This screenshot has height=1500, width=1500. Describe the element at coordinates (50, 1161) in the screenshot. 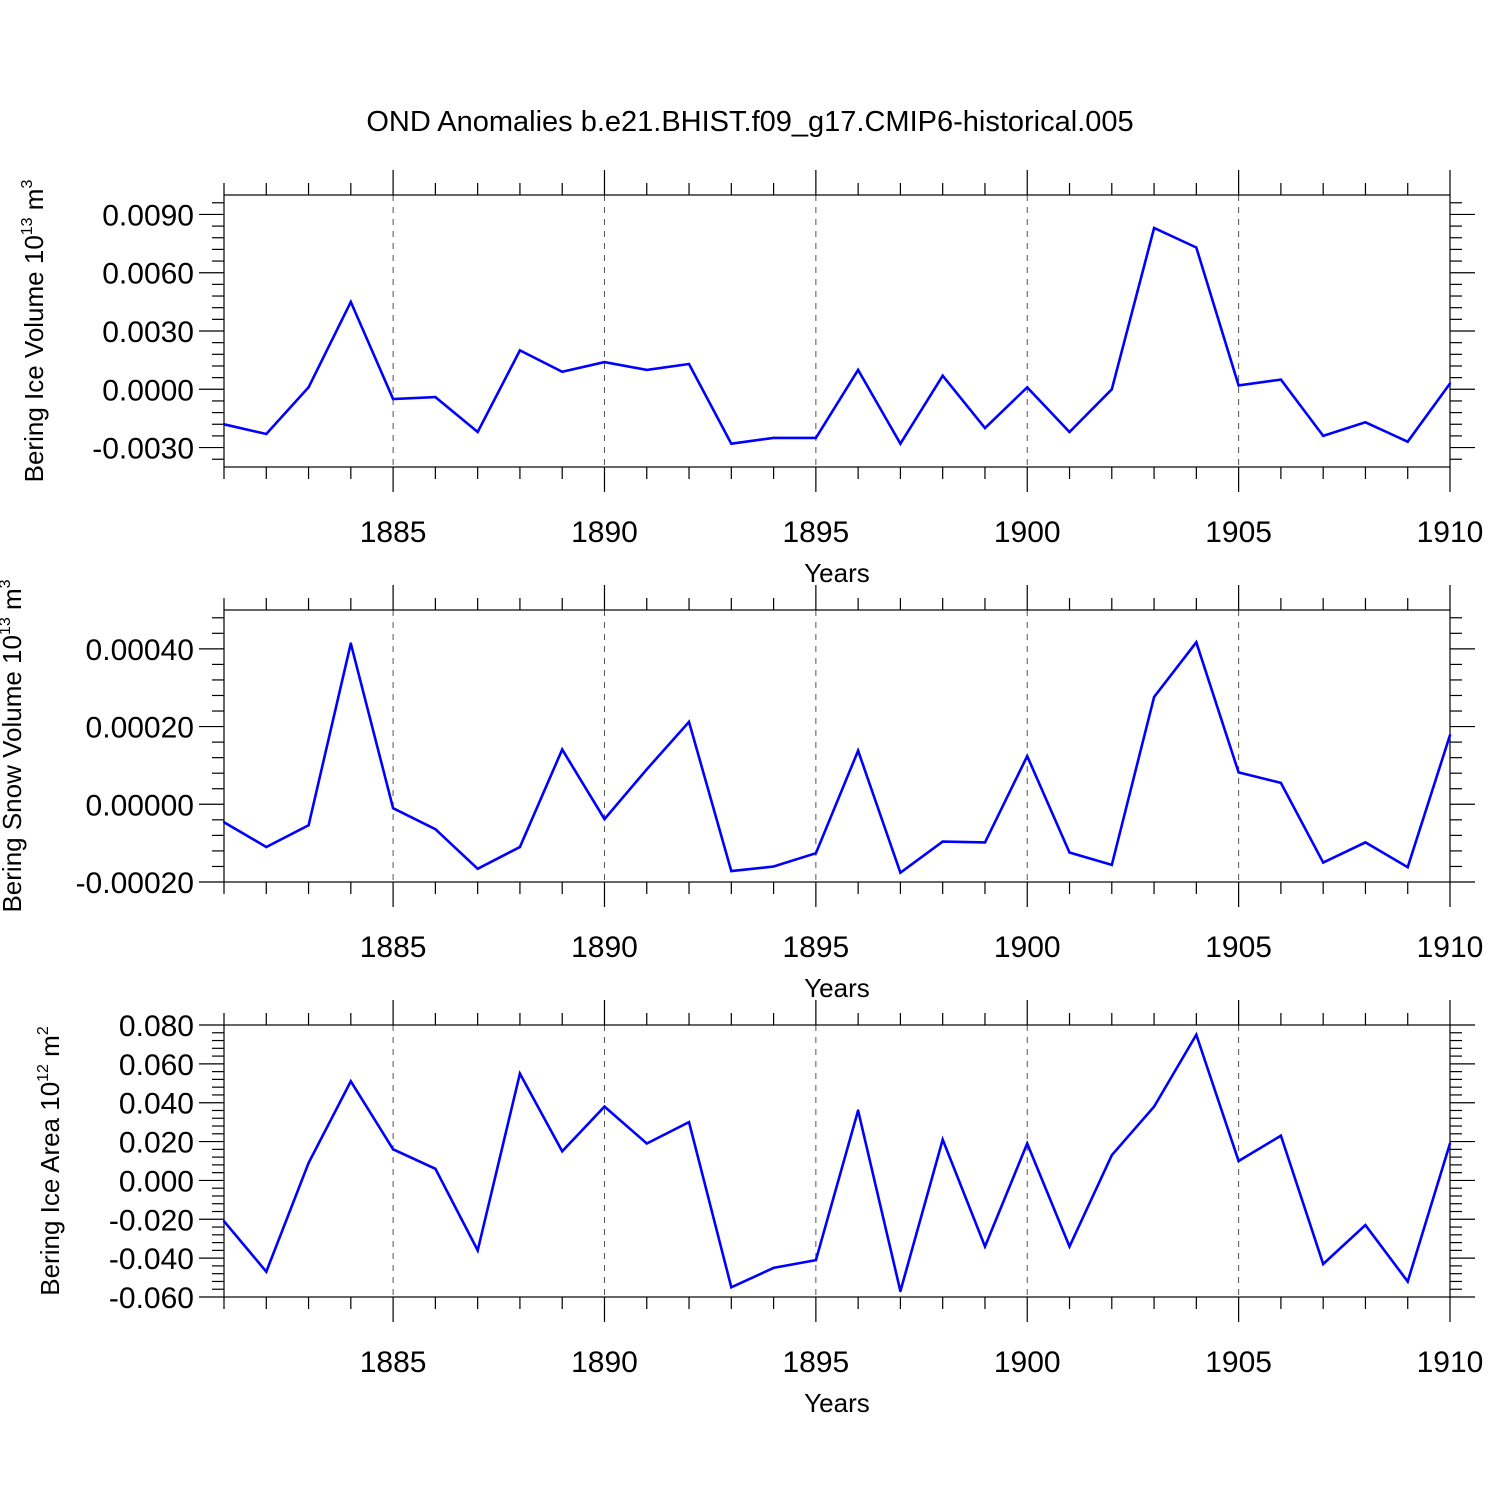

I see `y-axis-label: Bering Ice Area 1012 m2` at that location.